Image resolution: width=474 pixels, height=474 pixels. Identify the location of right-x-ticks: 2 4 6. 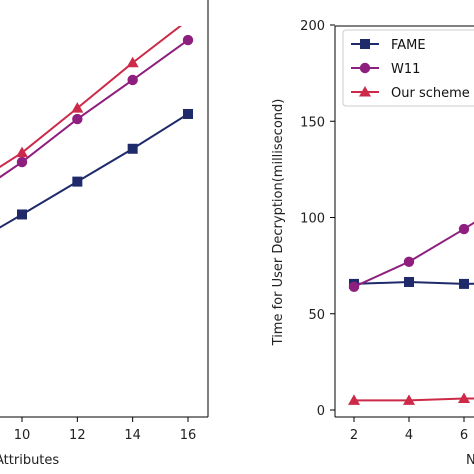
(409, 430).